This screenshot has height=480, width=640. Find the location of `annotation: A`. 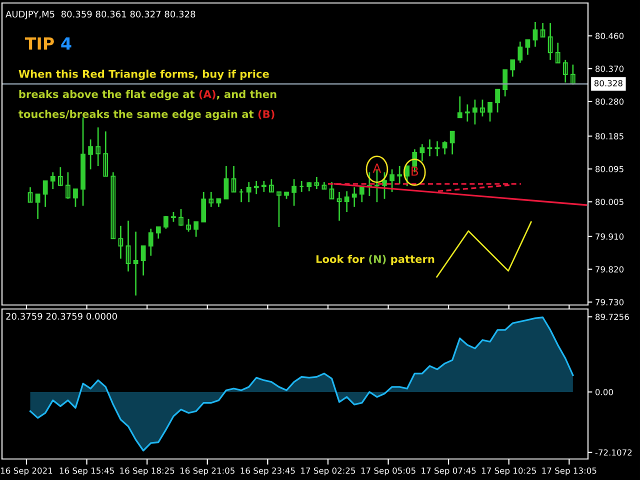

annotation: A is located at coordinates (377, 168).